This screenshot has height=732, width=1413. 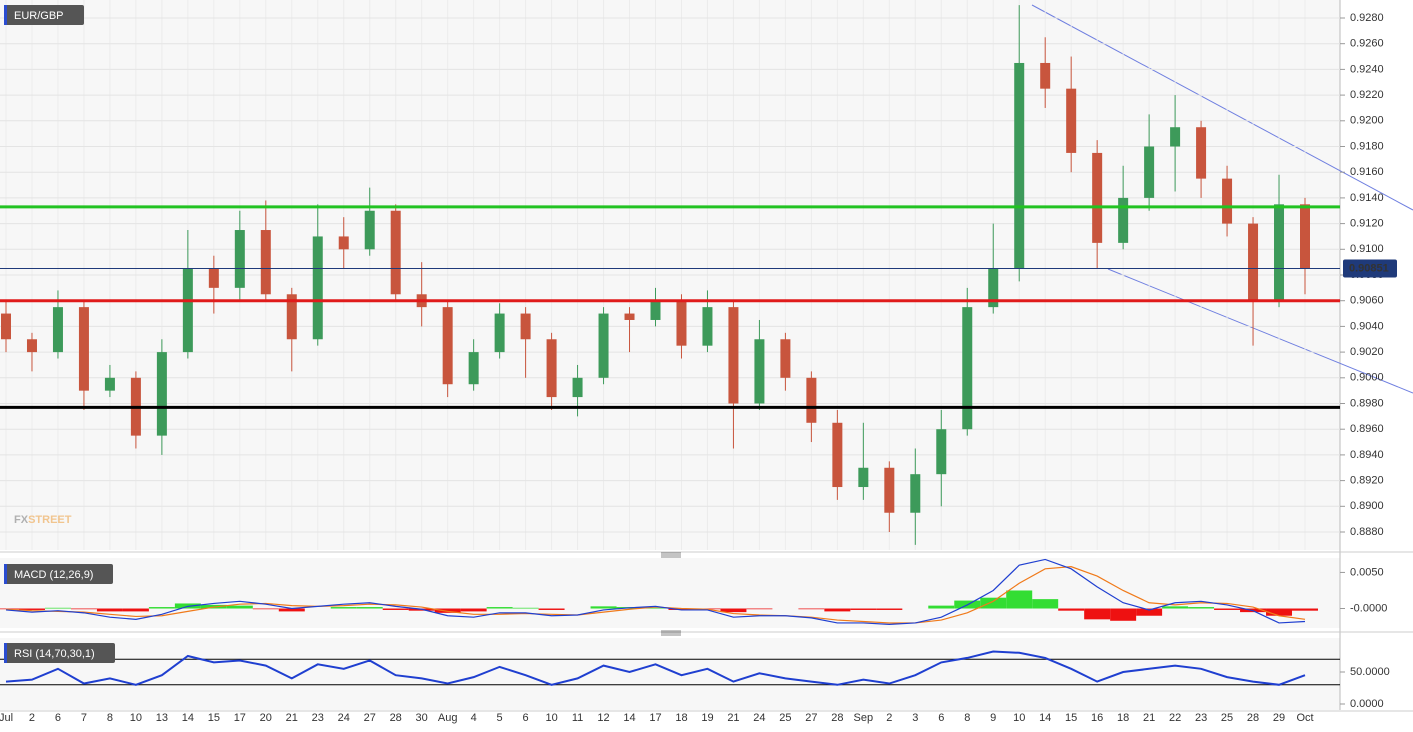 I want to click on x-tick-label: 13, so click(x=162, y=718).